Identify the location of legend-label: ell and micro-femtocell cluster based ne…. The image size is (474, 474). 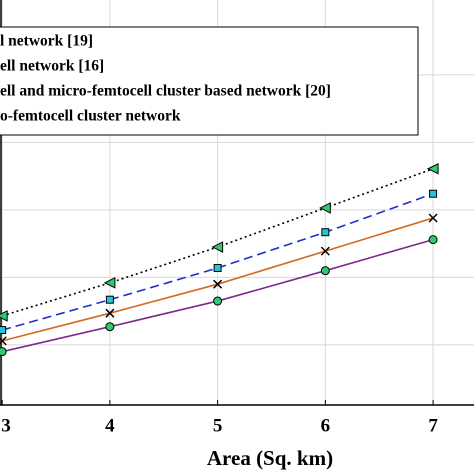
(165, 91).